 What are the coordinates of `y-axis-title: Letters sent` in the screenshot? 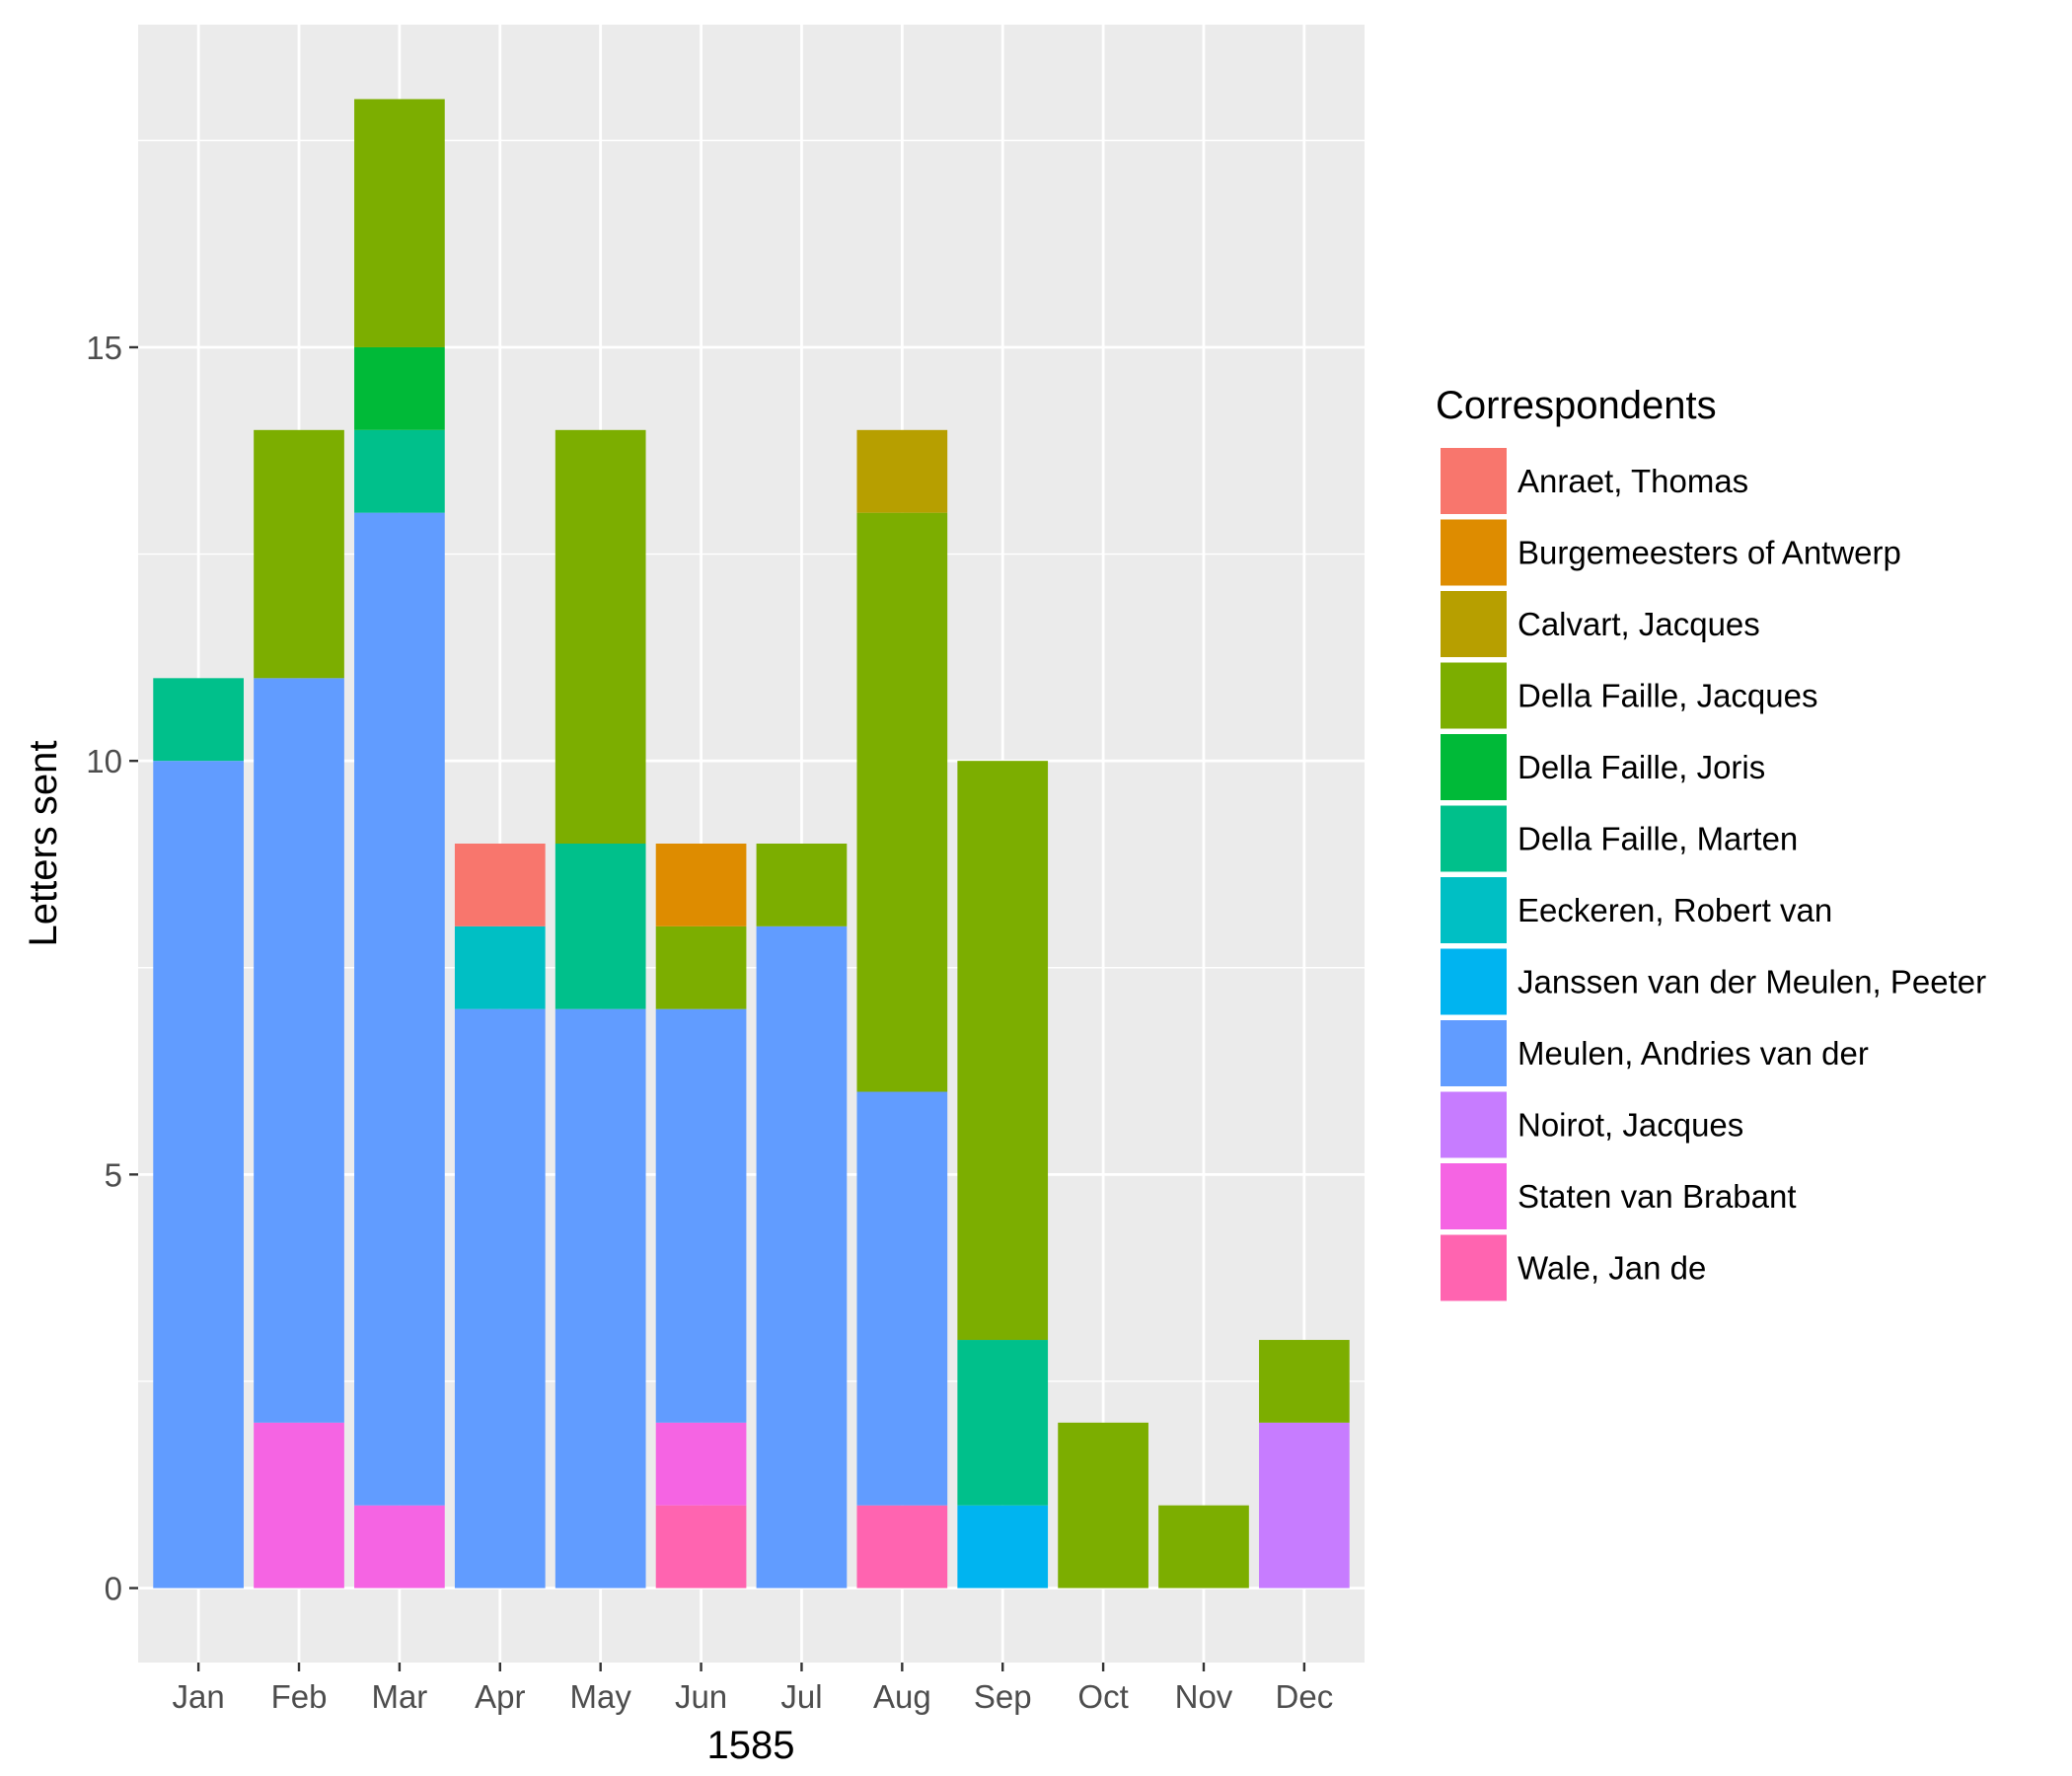 It's located at (43, 843).